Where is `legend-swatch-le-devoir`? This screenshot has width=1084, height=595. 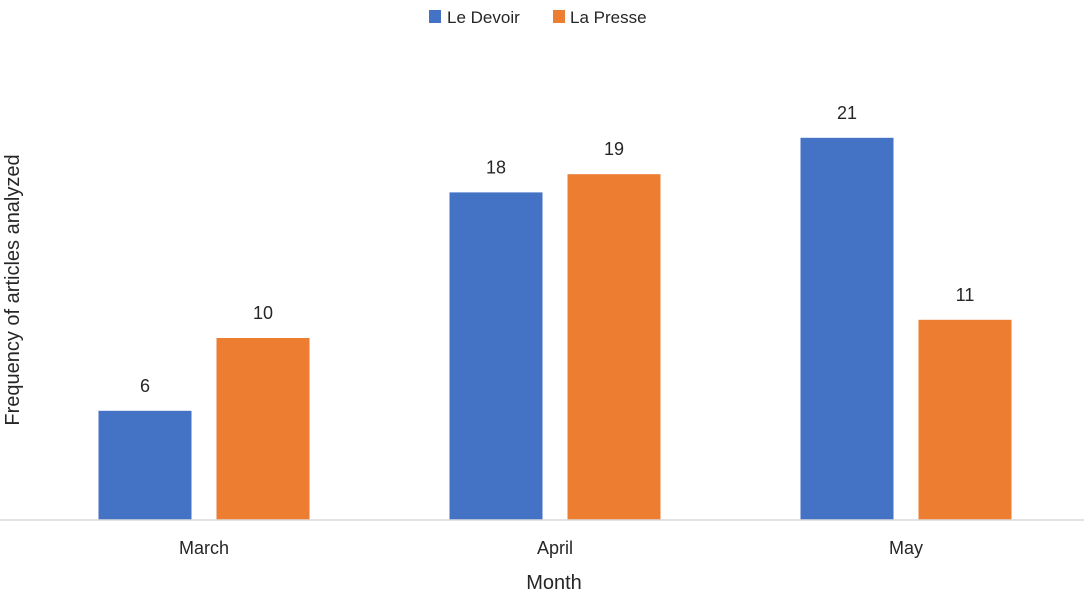
legend-swatch-le-devoir is located at coordinates (435, 16).